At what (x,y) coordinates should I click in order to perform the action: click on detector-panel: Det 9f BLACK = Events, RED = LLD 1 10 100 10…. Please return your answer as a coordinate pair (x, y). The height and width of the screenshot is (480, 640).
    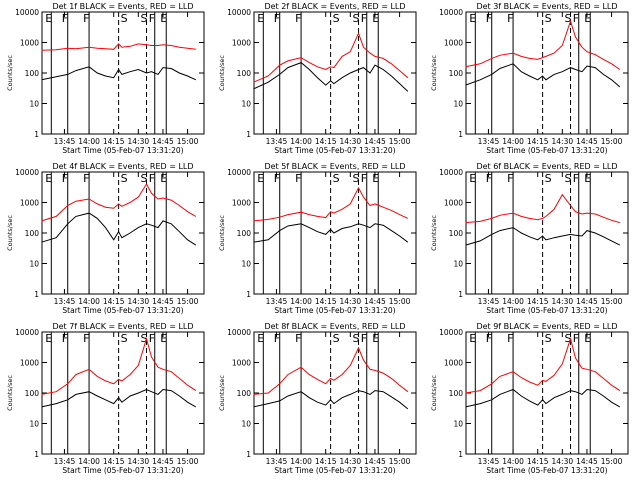
    Looking at the image, I should click on (529, 398).